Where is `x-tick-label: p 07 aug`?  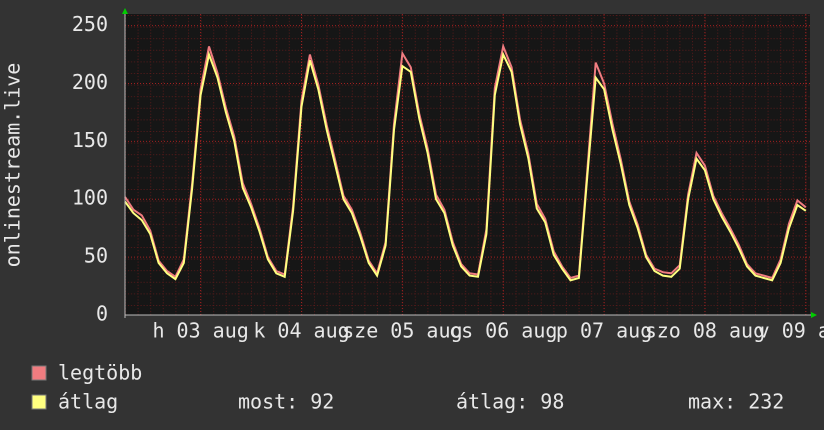 x-tick-label: p 07 aug is located at coordinates (604, 331).